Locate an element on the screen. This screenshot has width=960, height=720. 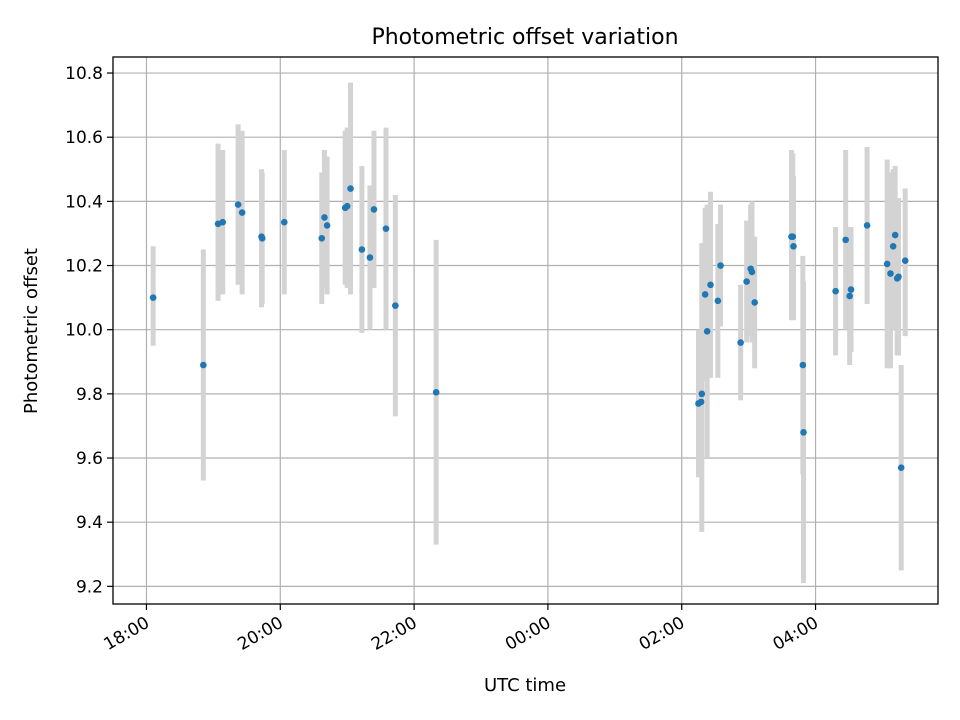
y-axis-label: Photometric offset is located at coordinates (31, 331).